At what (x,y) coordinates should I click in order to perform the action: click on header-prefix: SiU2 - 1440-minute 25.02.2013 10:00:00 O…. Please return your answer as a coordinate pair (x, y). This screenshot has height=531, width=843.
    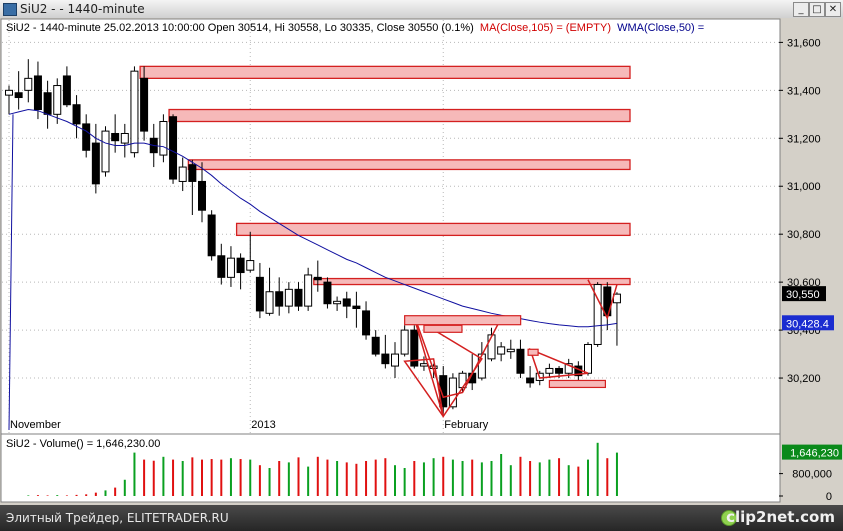
    Looking at the image, I should click on (240, 28).